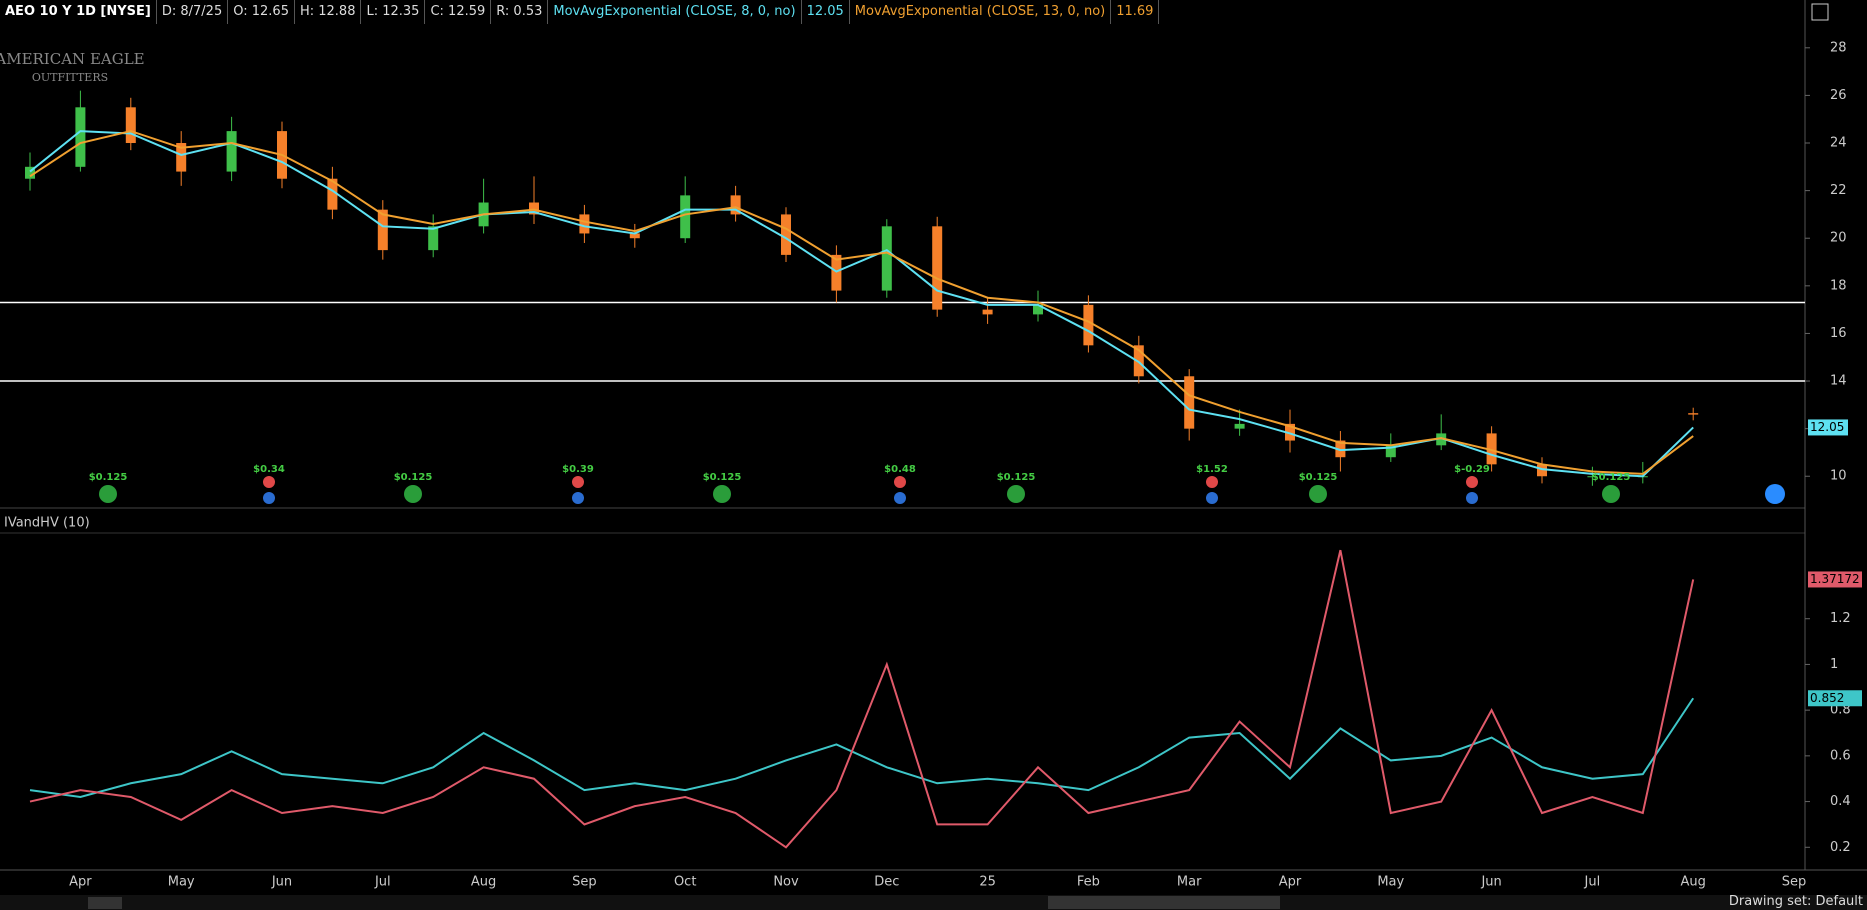 This screenshot has height=910, width=1867. I want to click on expand-icon, so click(1820, 12).